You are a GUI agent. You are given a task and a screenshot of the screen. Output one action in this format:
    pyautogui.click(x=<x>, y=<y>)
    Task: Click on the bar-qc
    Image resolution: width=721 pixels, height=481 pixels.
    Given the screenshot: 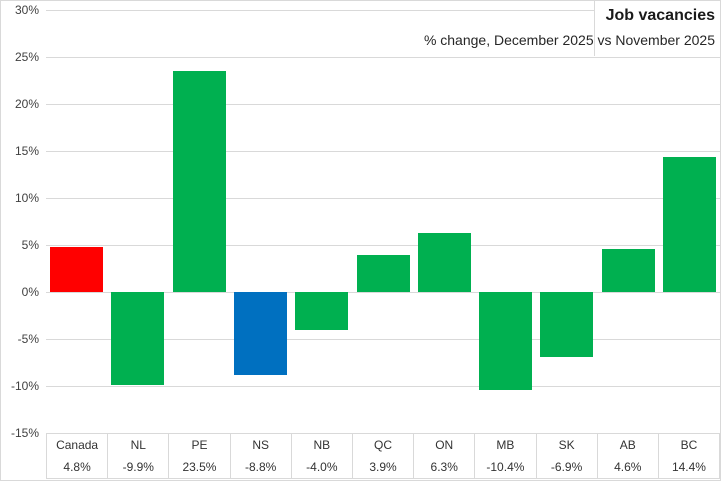 What is the action you would take?
    pyautogui.click(x=383, y=273)
    